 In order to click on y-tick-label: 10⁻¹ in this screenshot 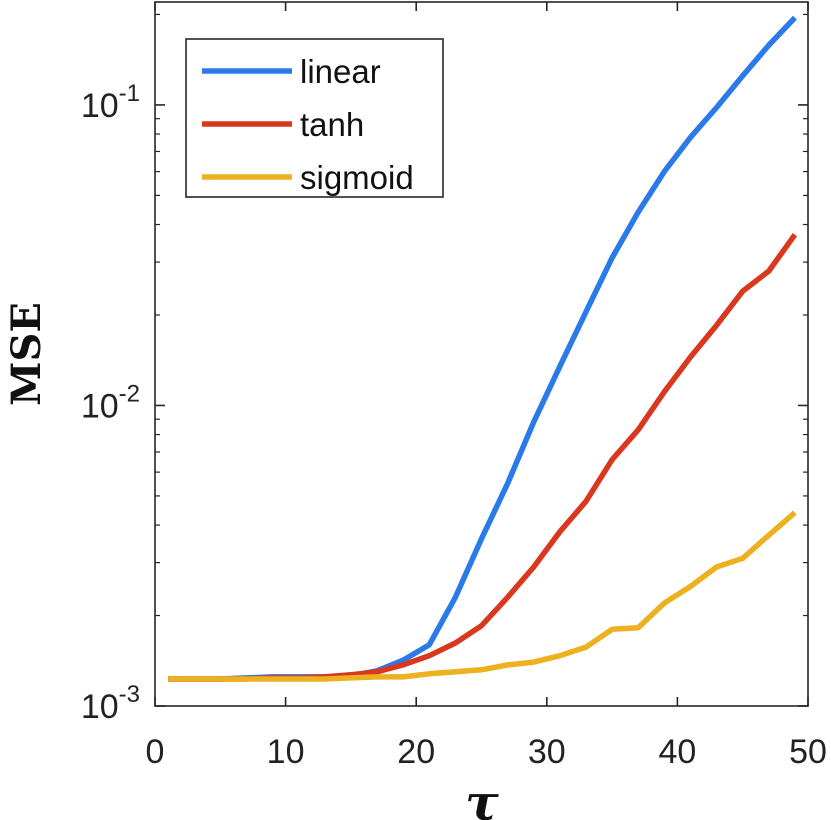, I will do `click(110, 102)`.